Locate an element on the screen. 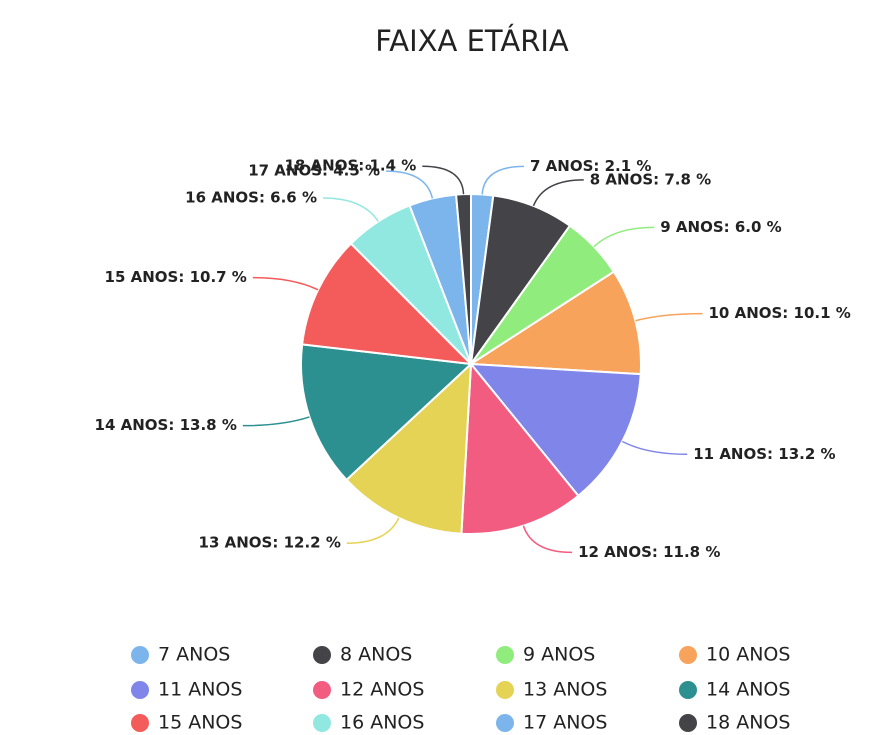 This screenshot has width=886, height=735. data-label: 18 ANOS: 1.4 % is located at coordinates (350, 166).